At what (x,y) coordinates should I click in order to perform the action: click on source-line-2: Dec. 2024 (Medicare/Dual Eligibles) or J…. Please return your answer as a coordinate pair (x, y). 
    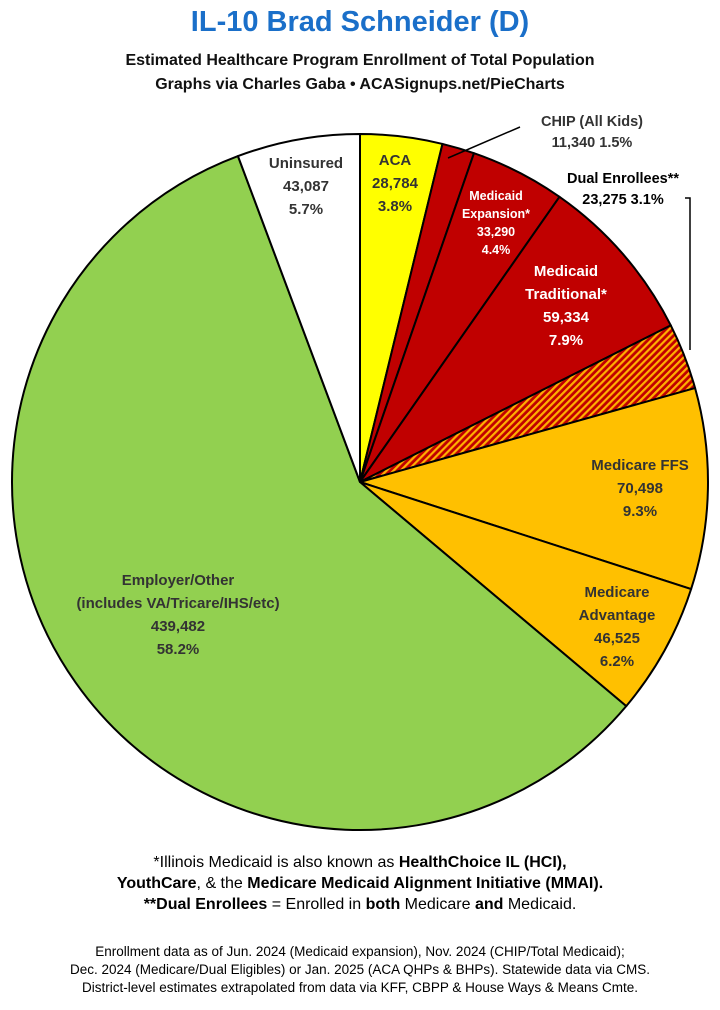
    Looking at the image, I should click on (360, 969).